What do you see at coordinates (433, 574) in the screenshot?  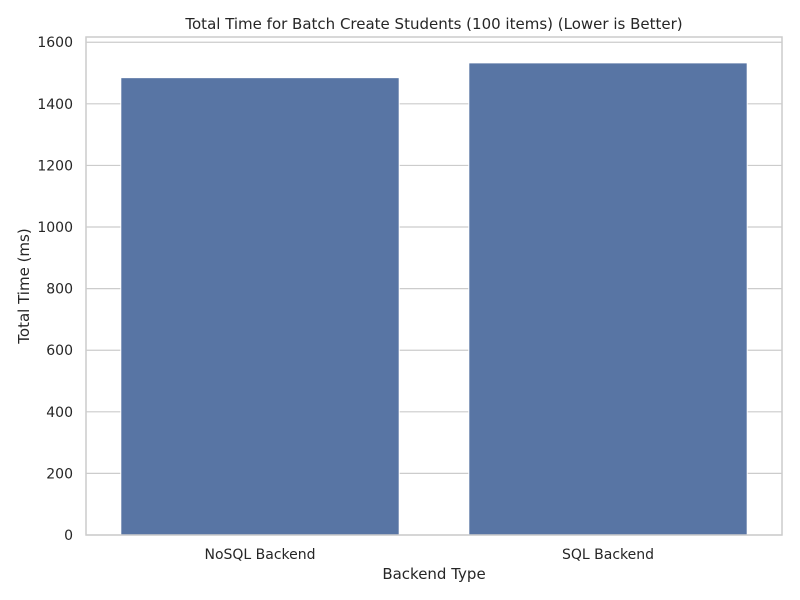 I see `x-axis-label: Backend Type` at bounding box center [433, 574].